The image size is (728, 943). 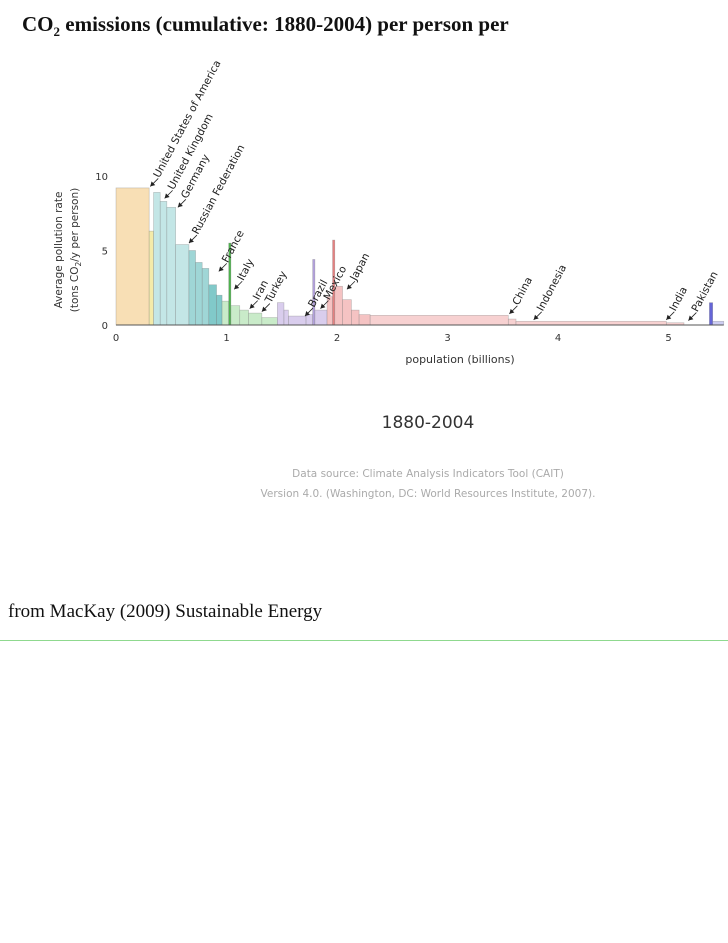 I want to click on title-text: CO, so click(x=38, y=24).